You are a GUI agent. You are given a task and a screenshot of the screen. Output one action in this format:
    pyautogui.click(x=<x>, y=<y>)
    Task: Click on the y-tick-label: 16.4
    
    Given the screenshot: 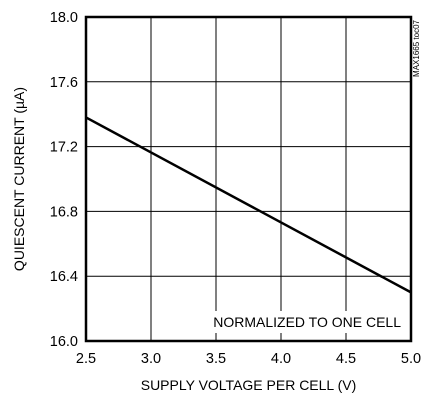 What is the action you would take?
    pyautogui.click(x=64, y=277)
    